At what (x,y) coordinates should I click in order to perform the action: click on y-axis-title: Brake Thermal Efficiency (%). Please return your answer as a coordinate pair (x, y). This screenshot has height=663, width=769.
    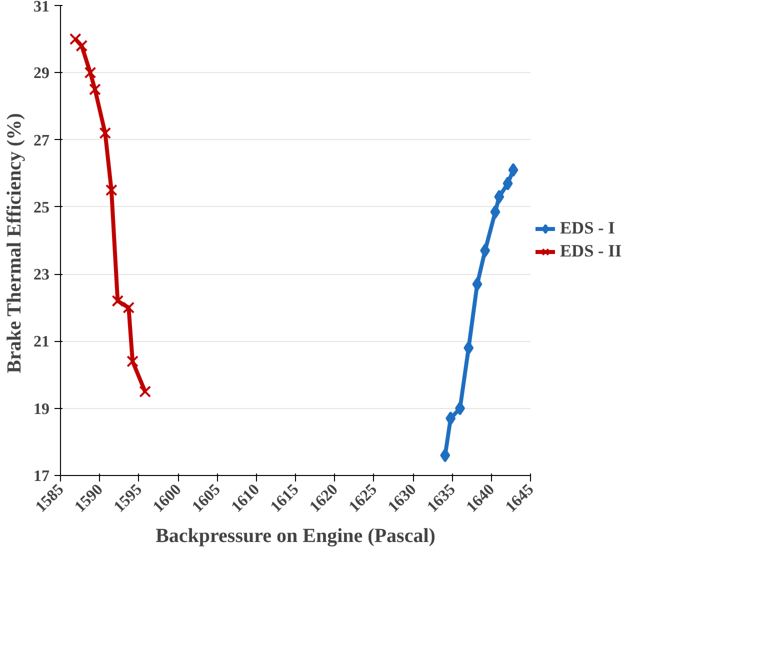
    Looking at the image, I should click on (15, 243).